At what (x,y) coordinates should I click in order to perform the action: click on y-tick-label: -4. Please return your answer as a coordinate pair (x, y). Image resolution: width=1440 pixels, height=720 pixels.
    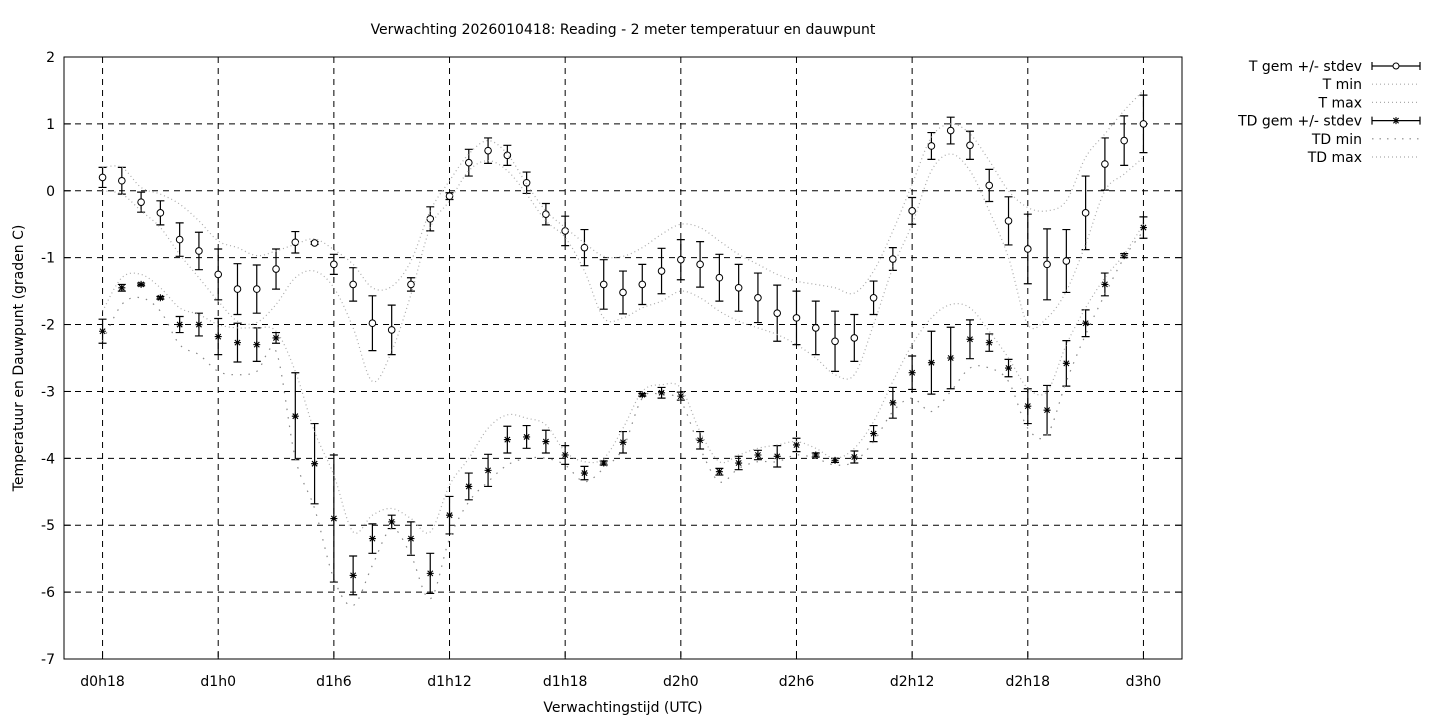
    Looking at the image, I should click on (48, 459).